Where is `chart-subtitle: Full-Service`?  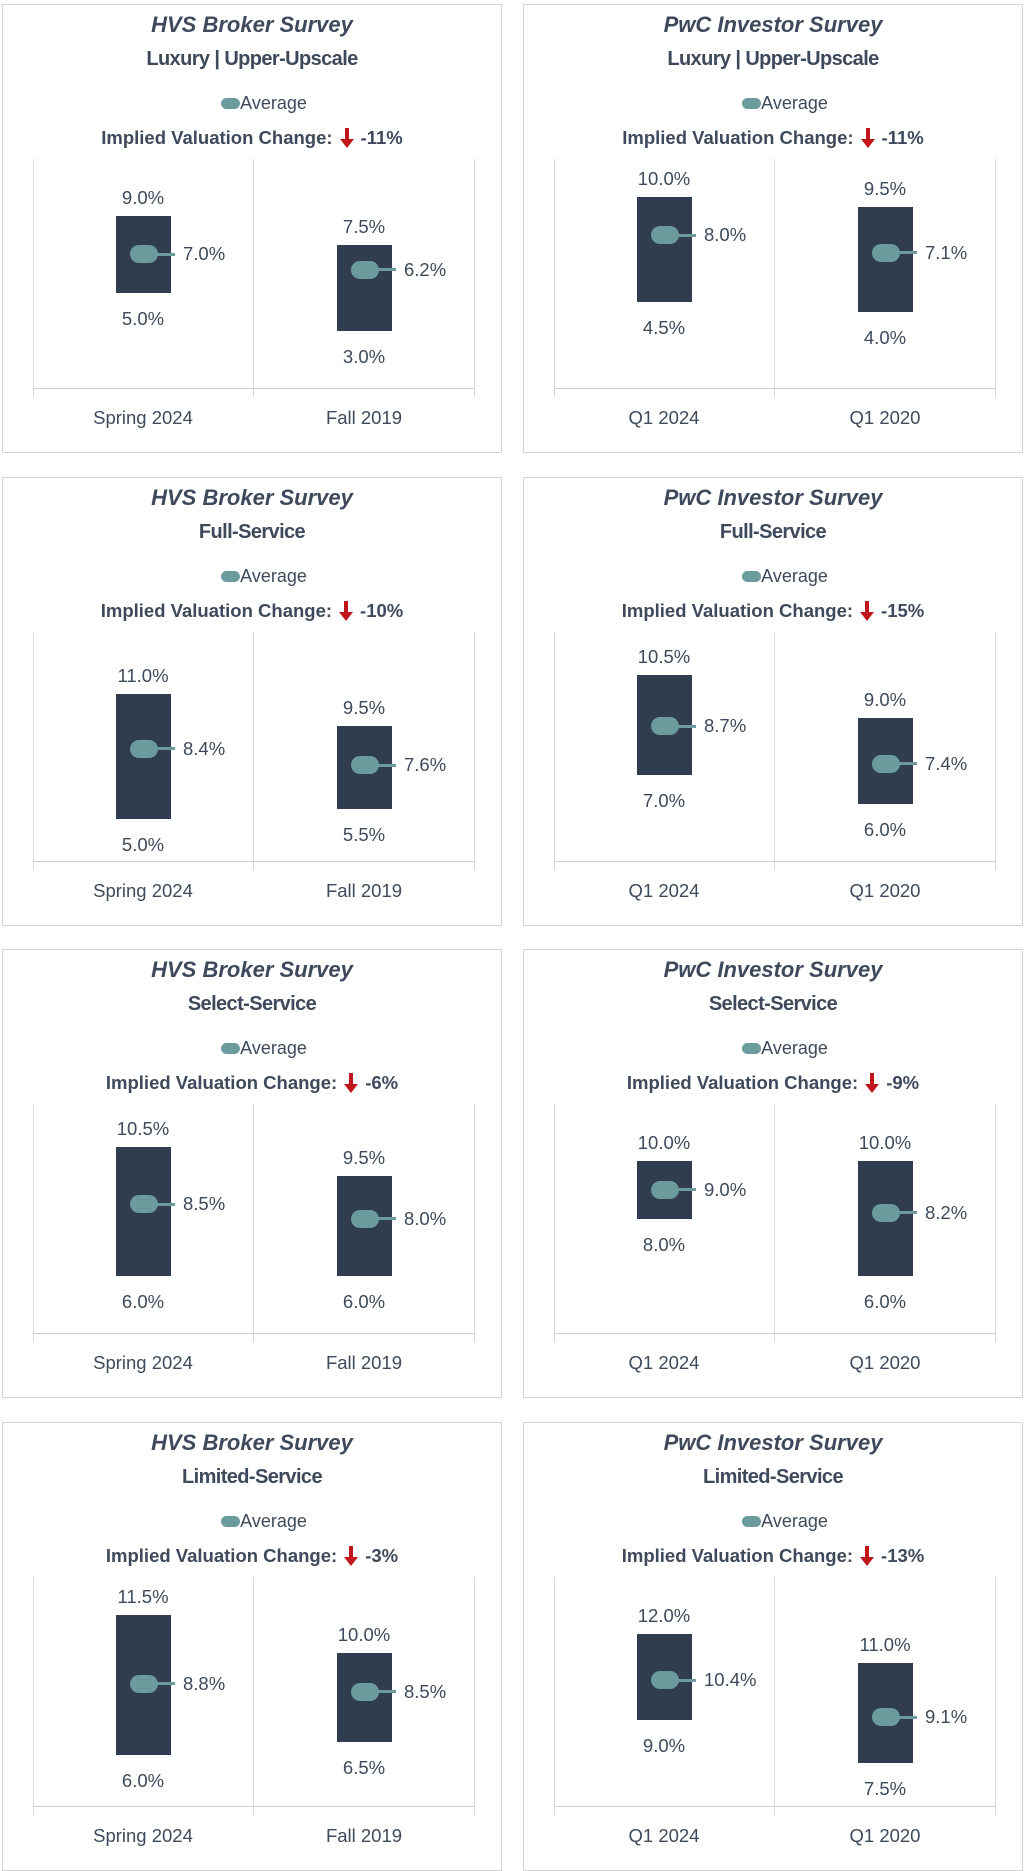
chart-subtitle: Full-Service is located at coordinates (773, 532).